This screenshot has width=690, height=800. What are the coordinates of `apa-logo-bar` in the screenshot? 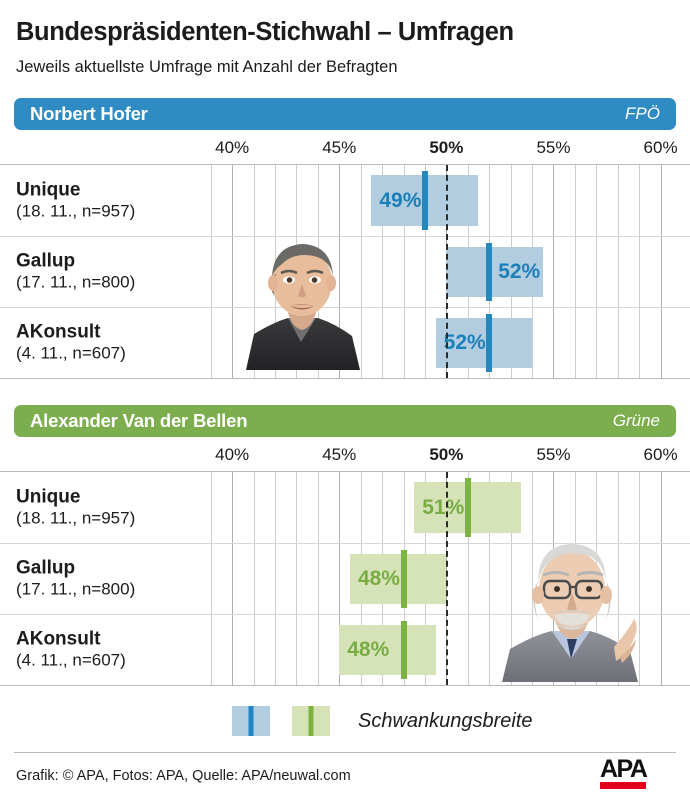 It's located at (623, 785).